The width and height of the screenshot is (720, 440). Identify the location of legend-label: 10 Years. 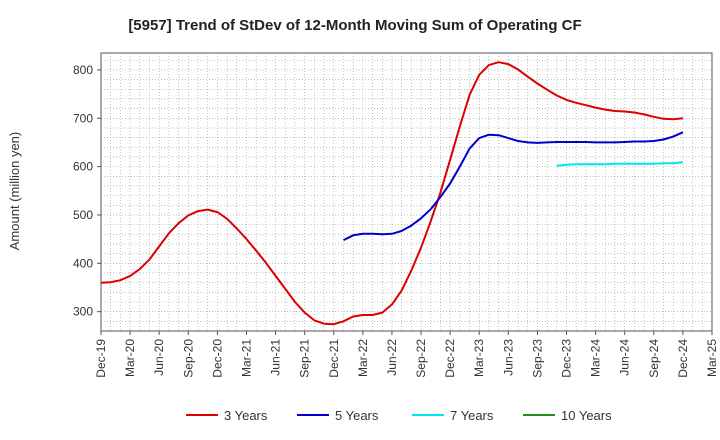
(586, 415).